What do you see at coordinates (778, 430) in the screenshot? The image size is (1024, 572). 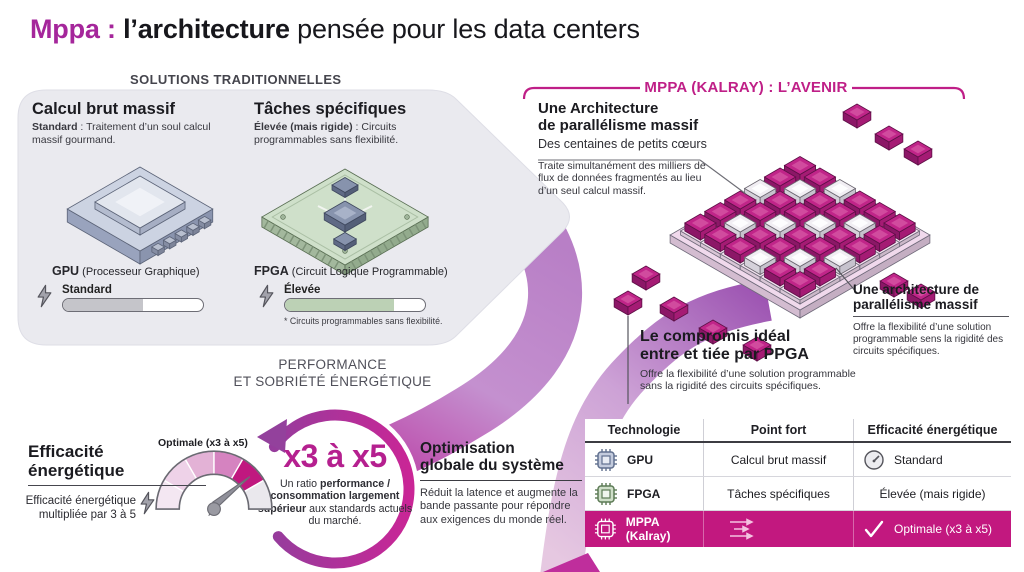 I see `col-header-point-fort: Point fort` at bounding box center [778, 430].